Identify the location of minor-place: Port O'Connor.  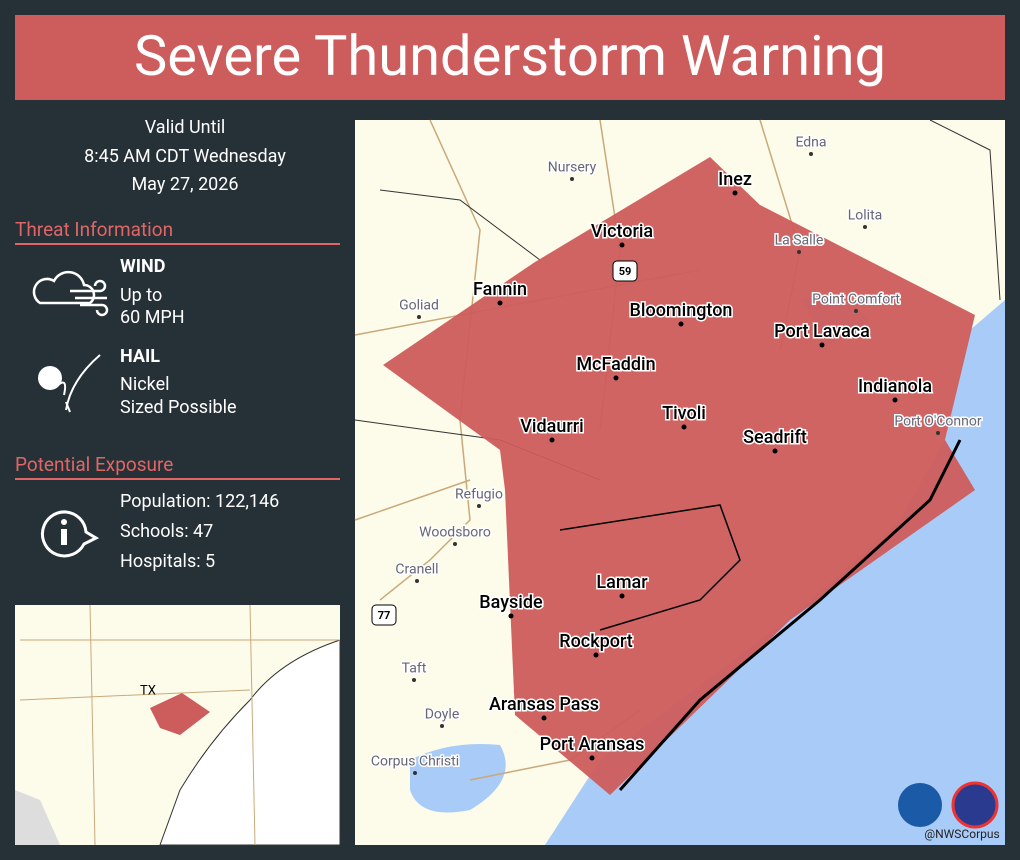
(937, 422).